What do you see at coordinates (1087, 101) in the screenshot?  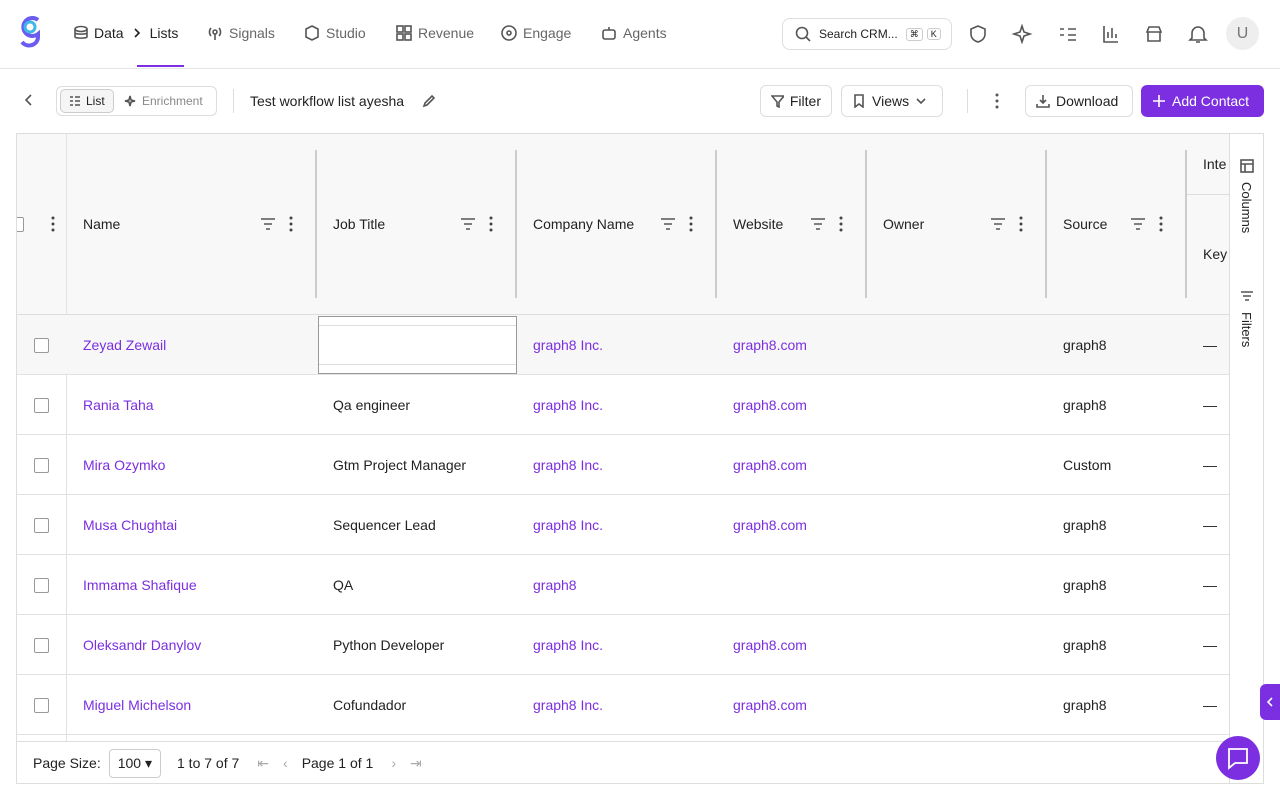 I see `button-label: Download` at bounding box center [1087, 101].